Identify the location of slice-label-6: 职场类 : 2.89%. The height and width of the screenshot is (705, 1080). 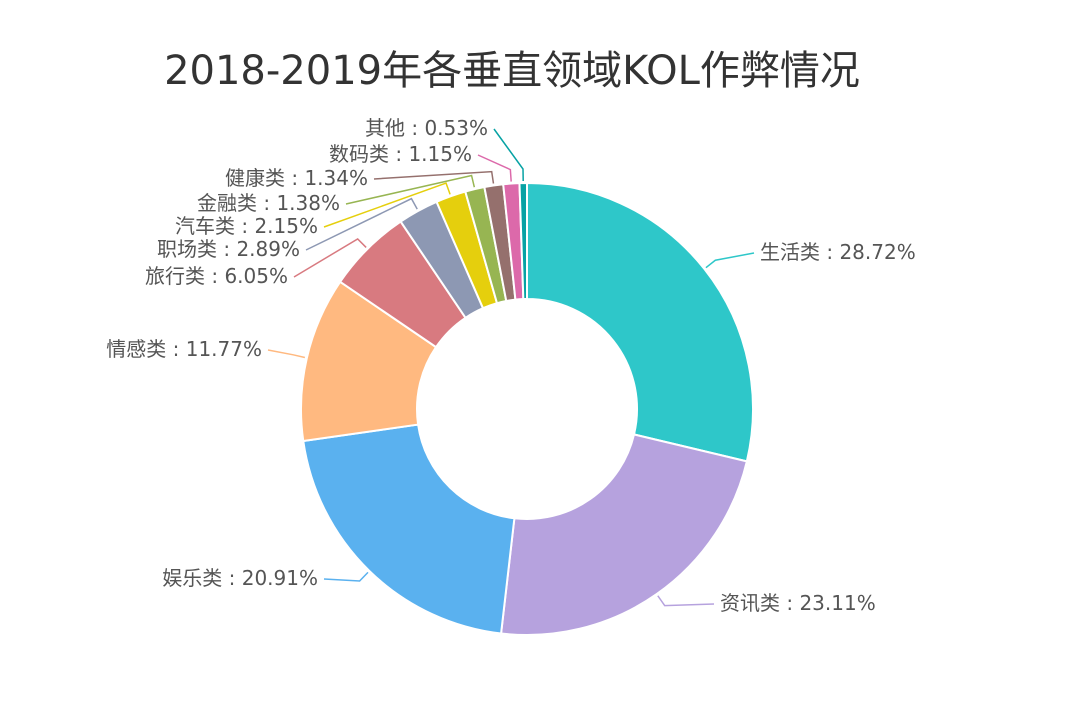
(228, 249).